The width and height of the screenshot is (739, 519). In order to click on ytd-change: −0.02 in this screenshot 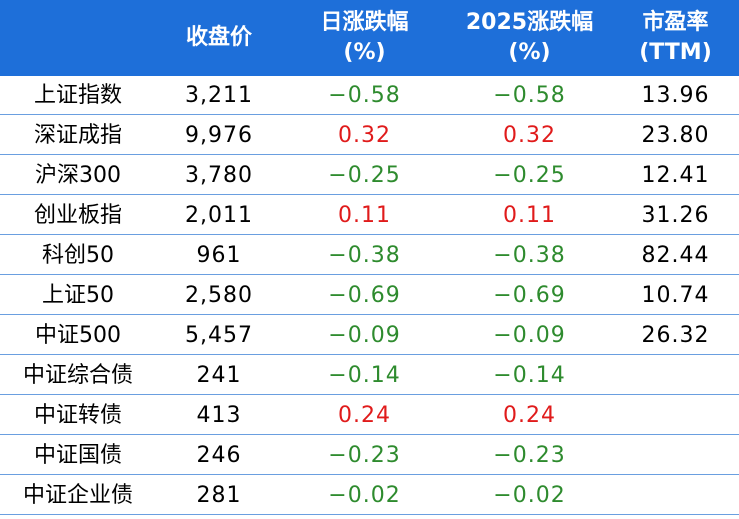, I will do `click(529, 495)`.